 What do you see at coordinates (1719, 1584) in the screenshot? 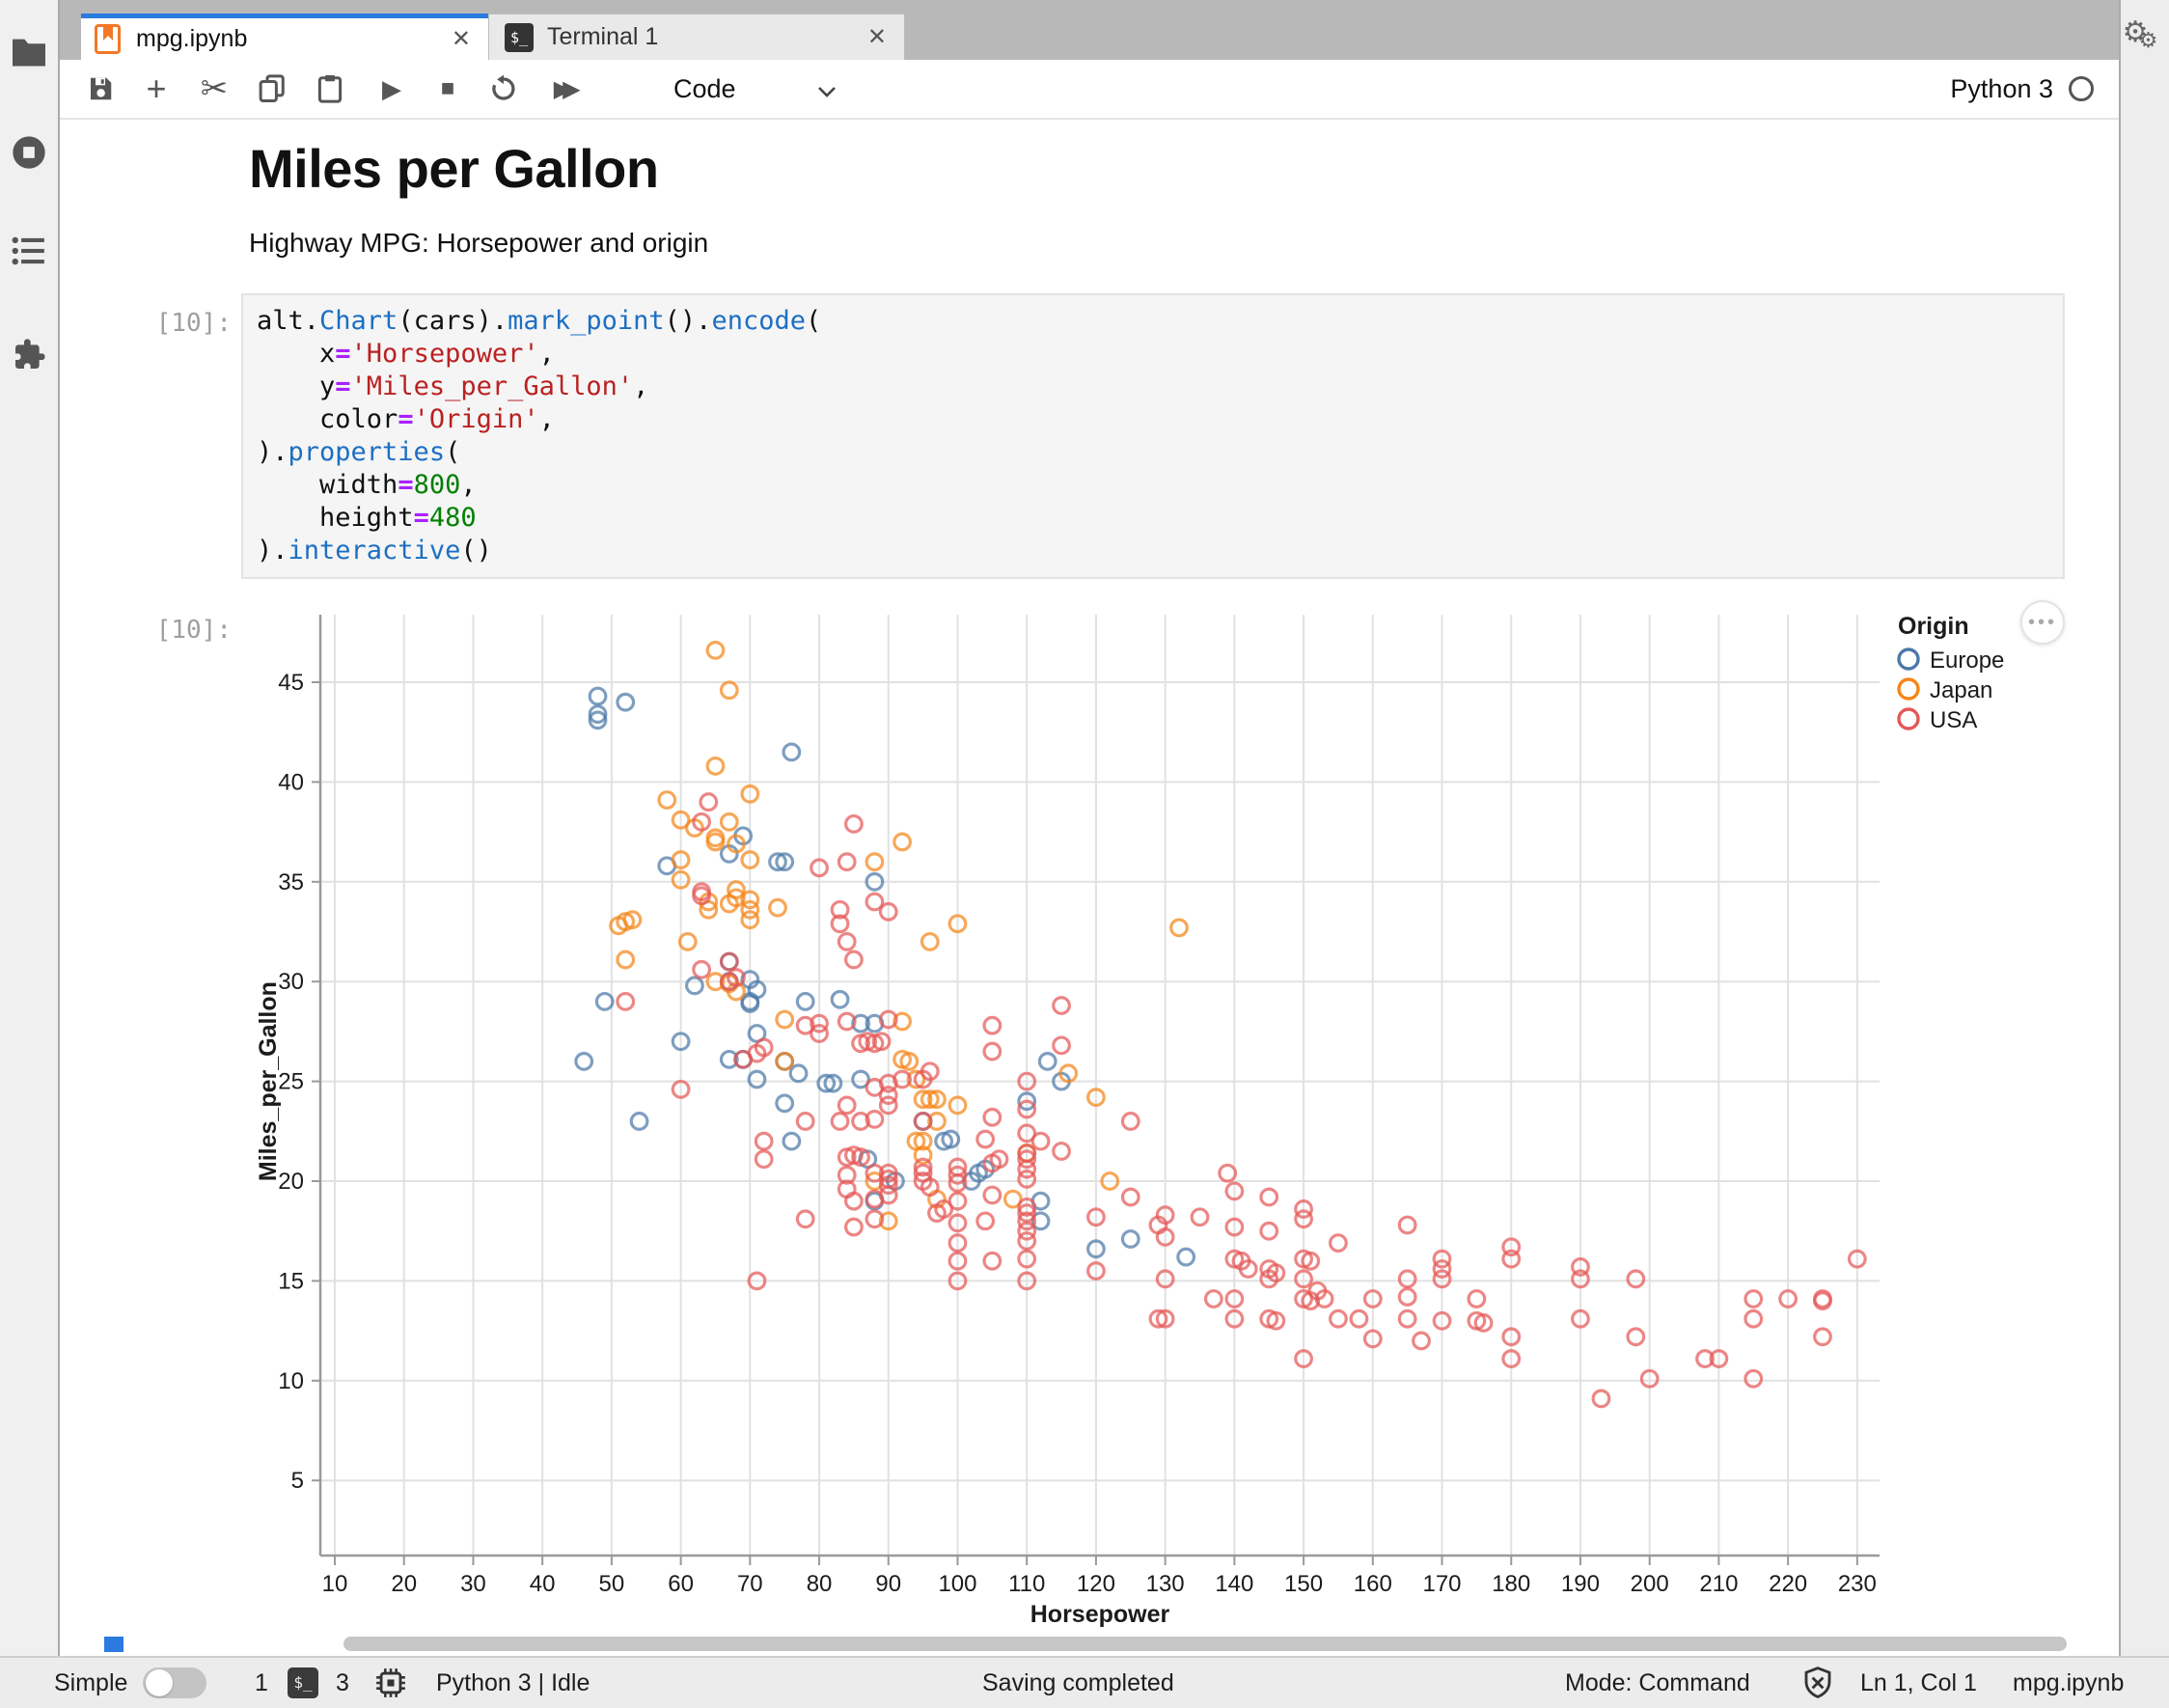
I see `x-tick-label: 210` at bounding box center [1719, 1584].